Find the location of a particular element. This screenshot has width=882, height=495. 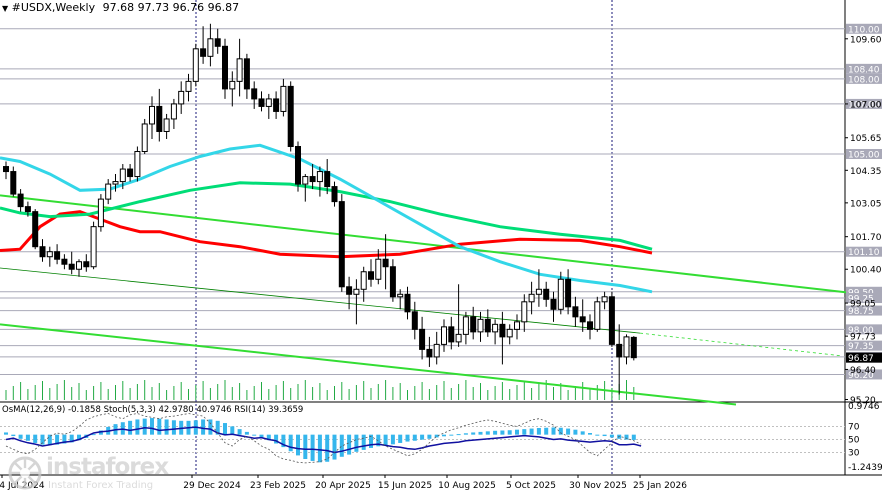

level-tag-label: 108.40 is located at coordinates (864, 70).